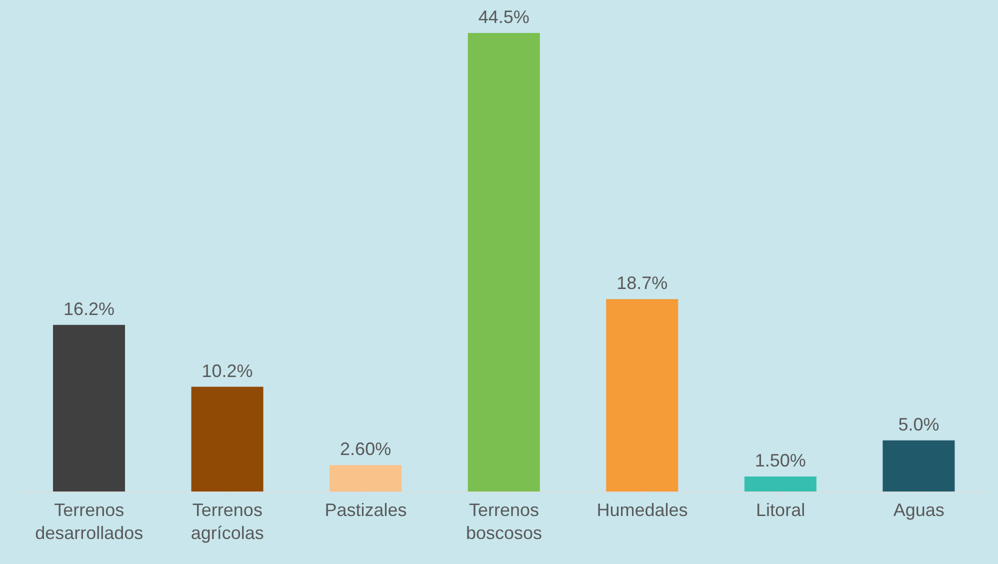 Image resolution: width=998 pixels, height=564 pixels. What do you see at coordinates (919, 424) in the screenshot?
I see `data-label: 5.0%` at bounding box center [919, 424].